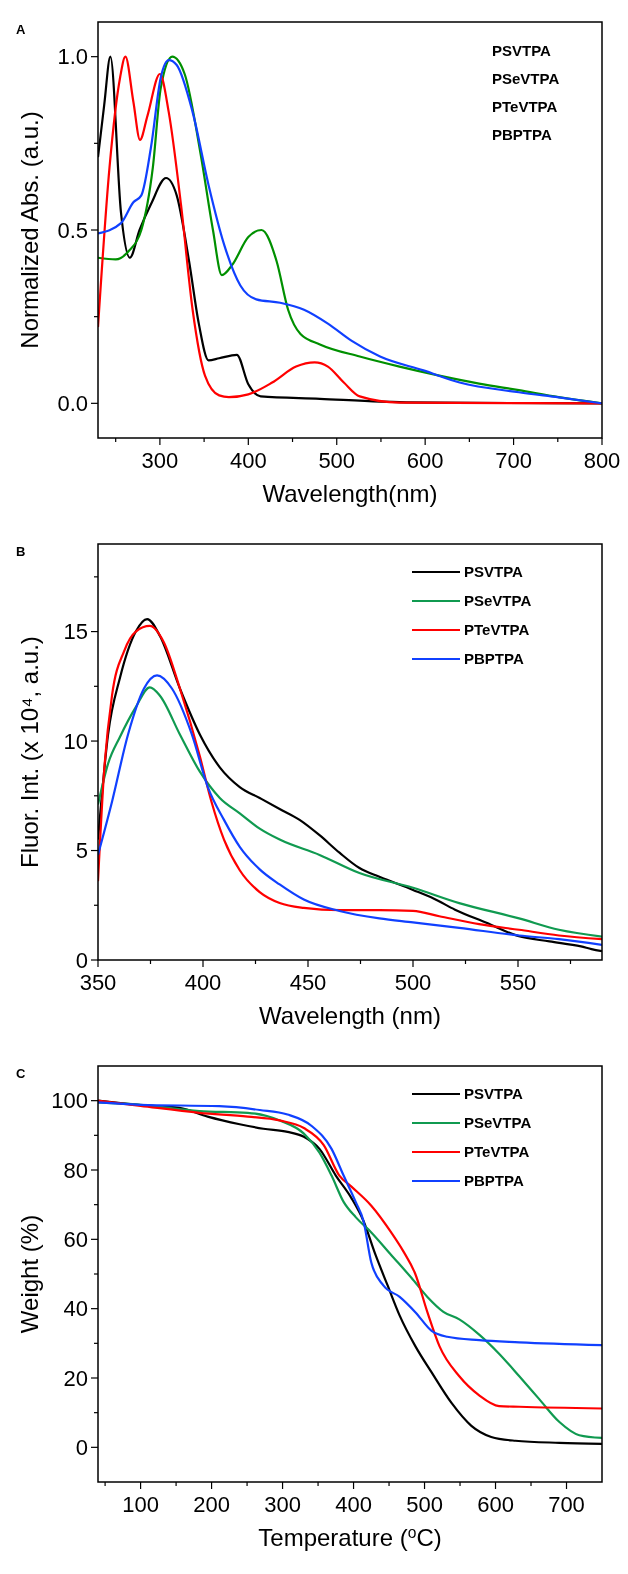 This screenshot has width=628, height=1574. What do you see at coordinates (75, 741) in the screenshot?
I see `y-tick-label: 10` at bounding box center [75, 741].